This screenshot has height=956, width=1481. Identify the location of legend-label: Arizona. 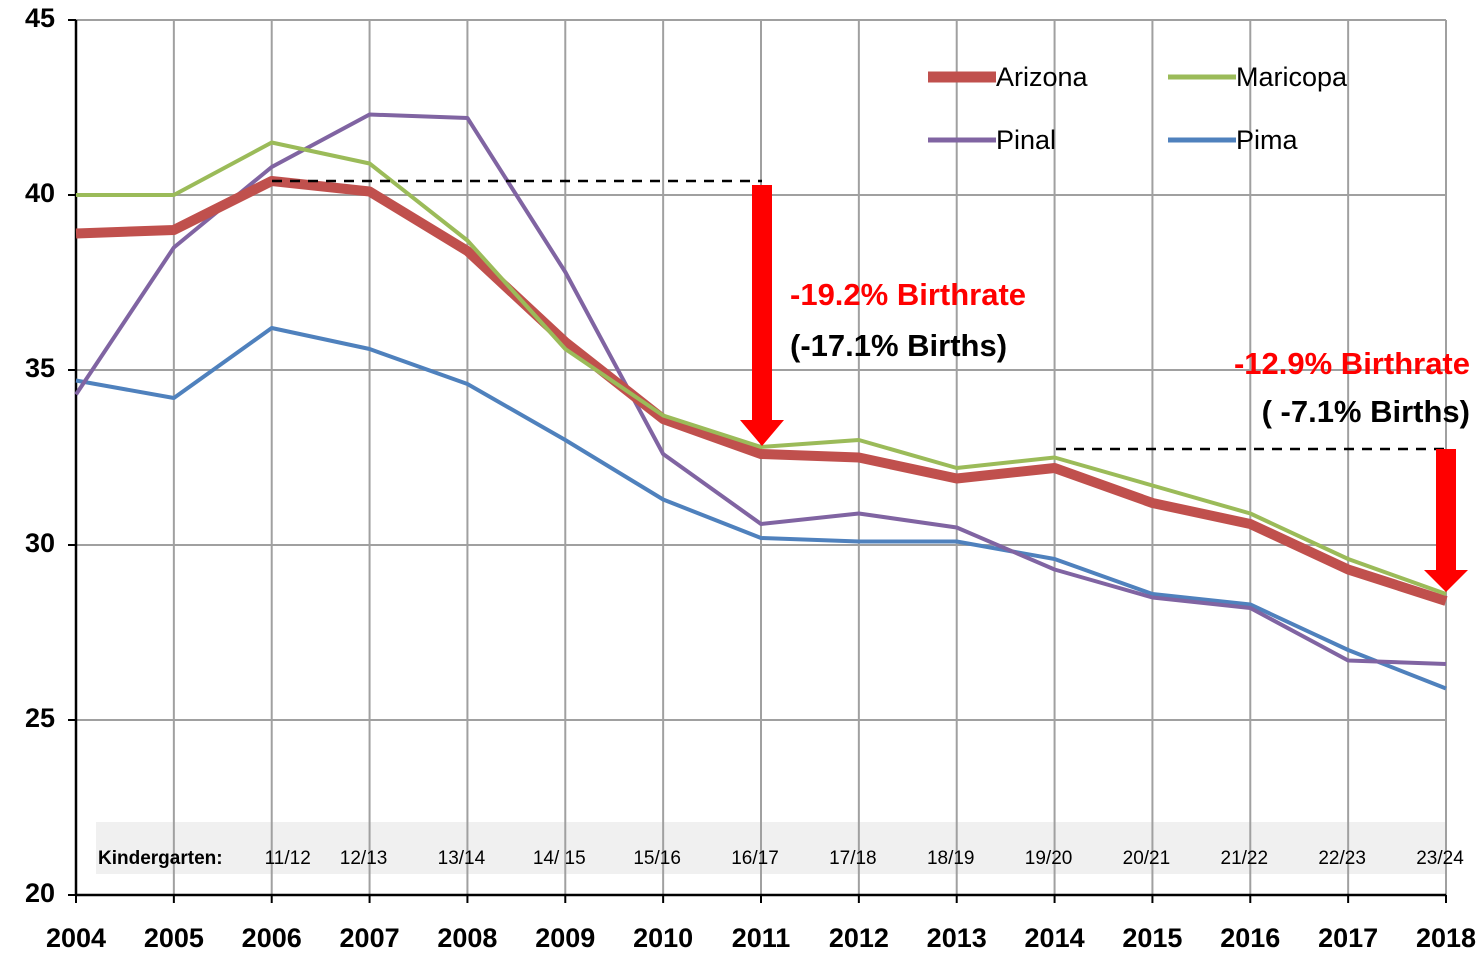
(1042, 77).